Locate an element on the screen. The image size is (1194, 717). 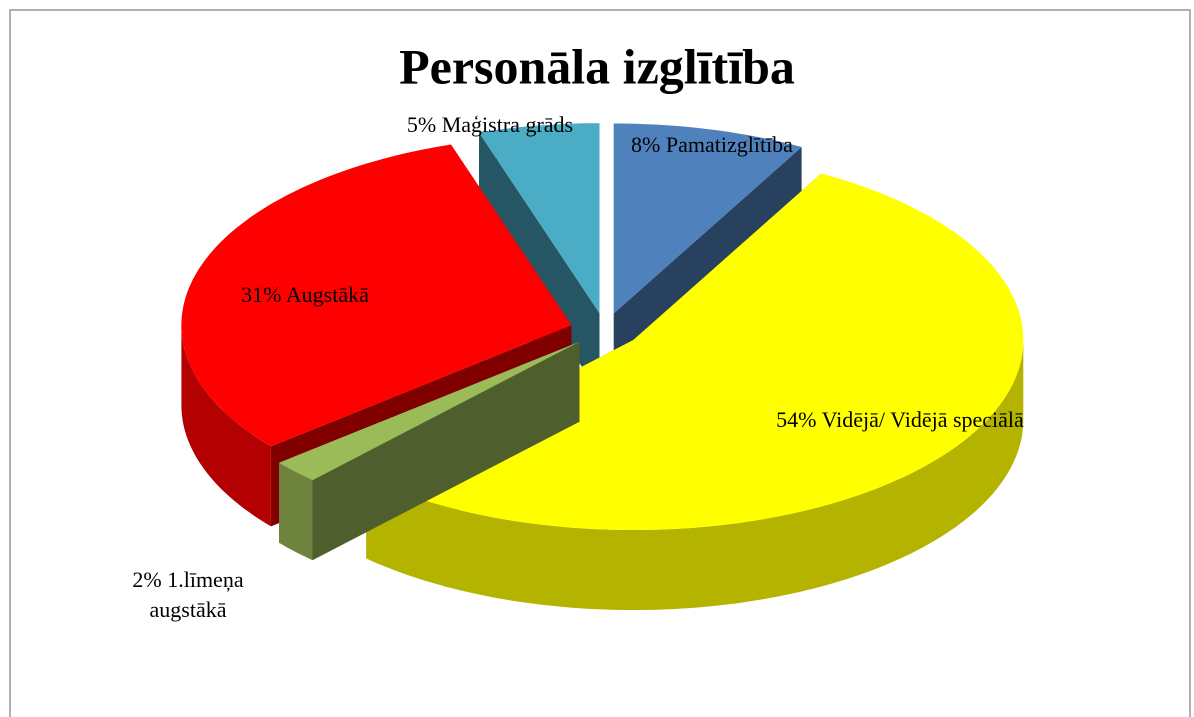
data-label: 2% 1.līmeņa augstākā is located at coordinates (188, 595).